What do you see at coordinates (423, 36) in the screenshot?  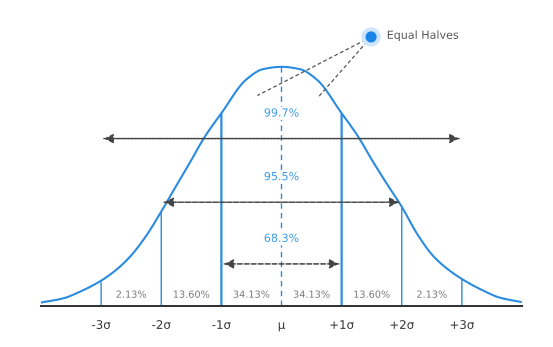 I see `text: Equal Halves` at bounding box center [423, 36].